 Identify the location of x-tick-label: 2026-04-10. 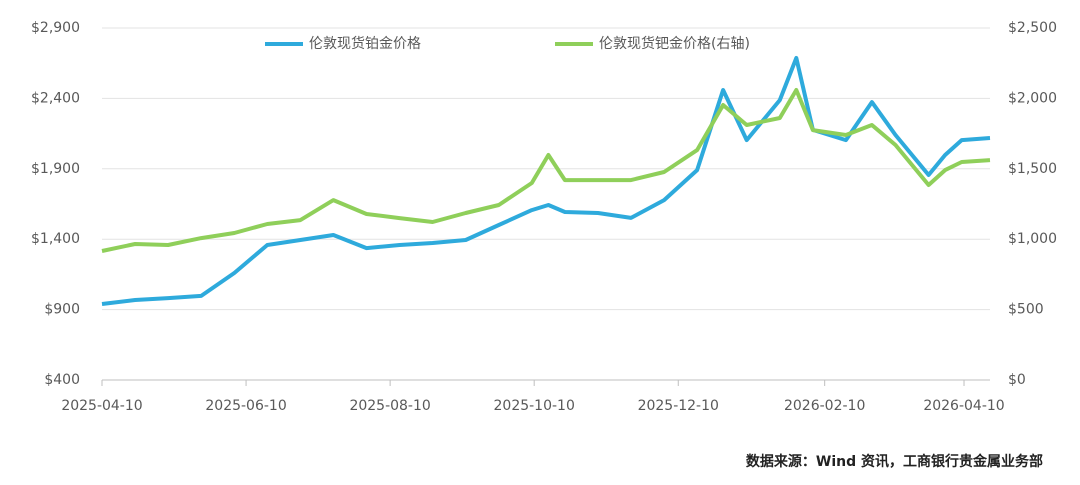
(963, 406).